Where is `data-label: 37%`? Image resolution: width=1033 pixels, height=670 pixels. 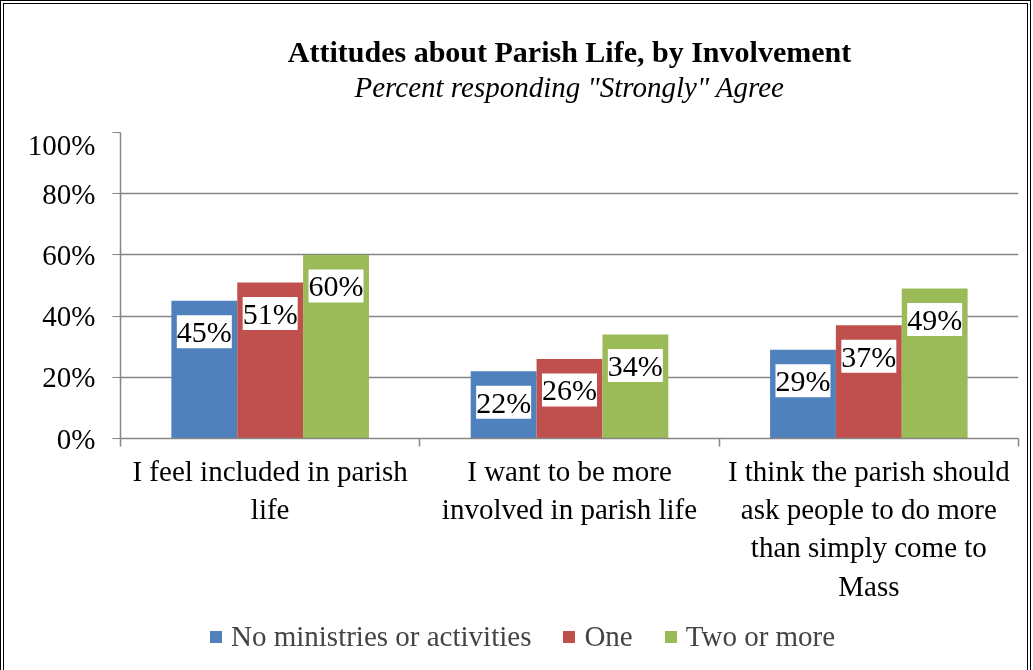
data-label: 37% is located at coordinates (869, 356).